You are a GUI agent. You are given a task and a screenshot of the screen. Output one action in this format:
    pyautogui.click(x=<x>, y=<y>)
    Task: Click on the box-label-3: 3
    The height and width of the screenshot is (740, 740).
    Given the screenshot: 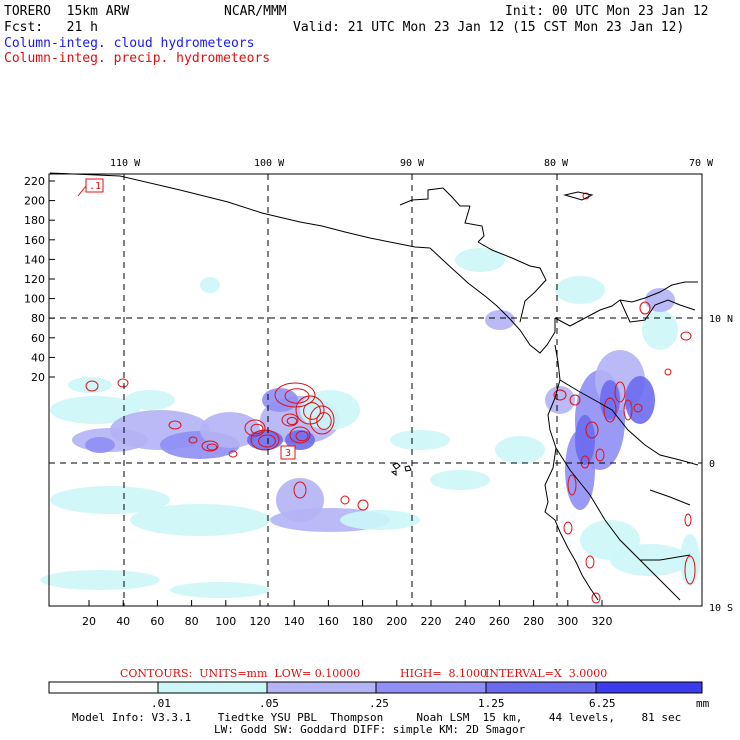 What is the action you would take?
    pyautogui.click(x=288, y=453)
    